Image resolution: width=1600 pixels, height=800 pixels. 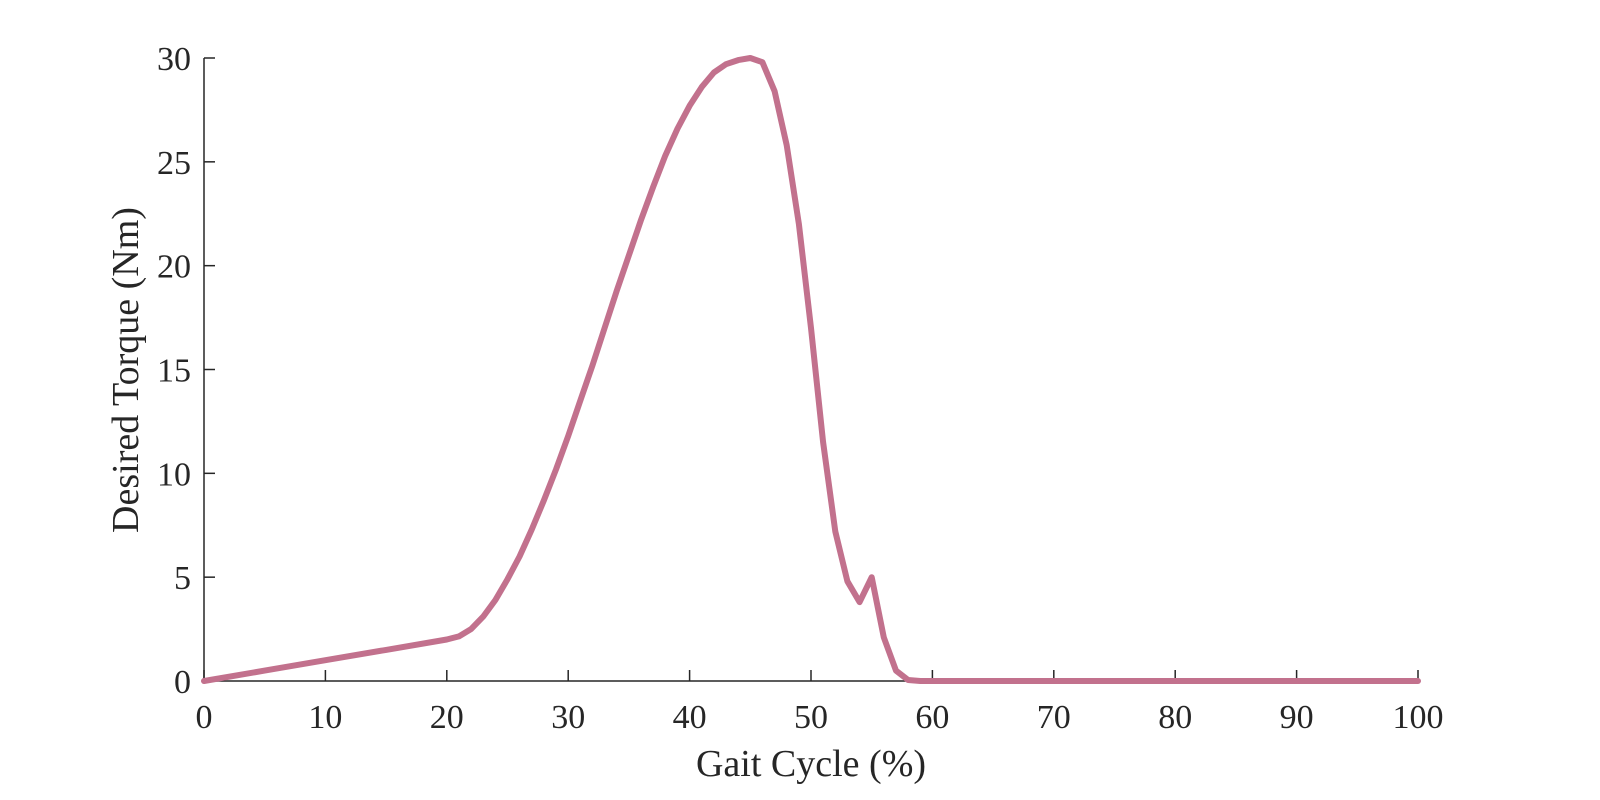 I want to click on x-tick-label: 50, so click(x=811, y=717).